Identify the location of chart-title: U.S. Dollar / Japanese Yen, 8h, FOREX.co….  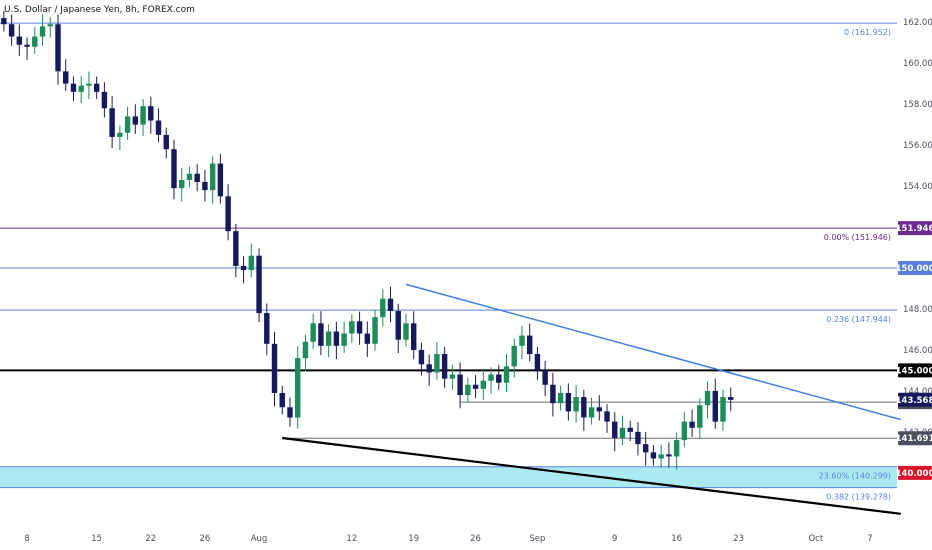
(99, 10).